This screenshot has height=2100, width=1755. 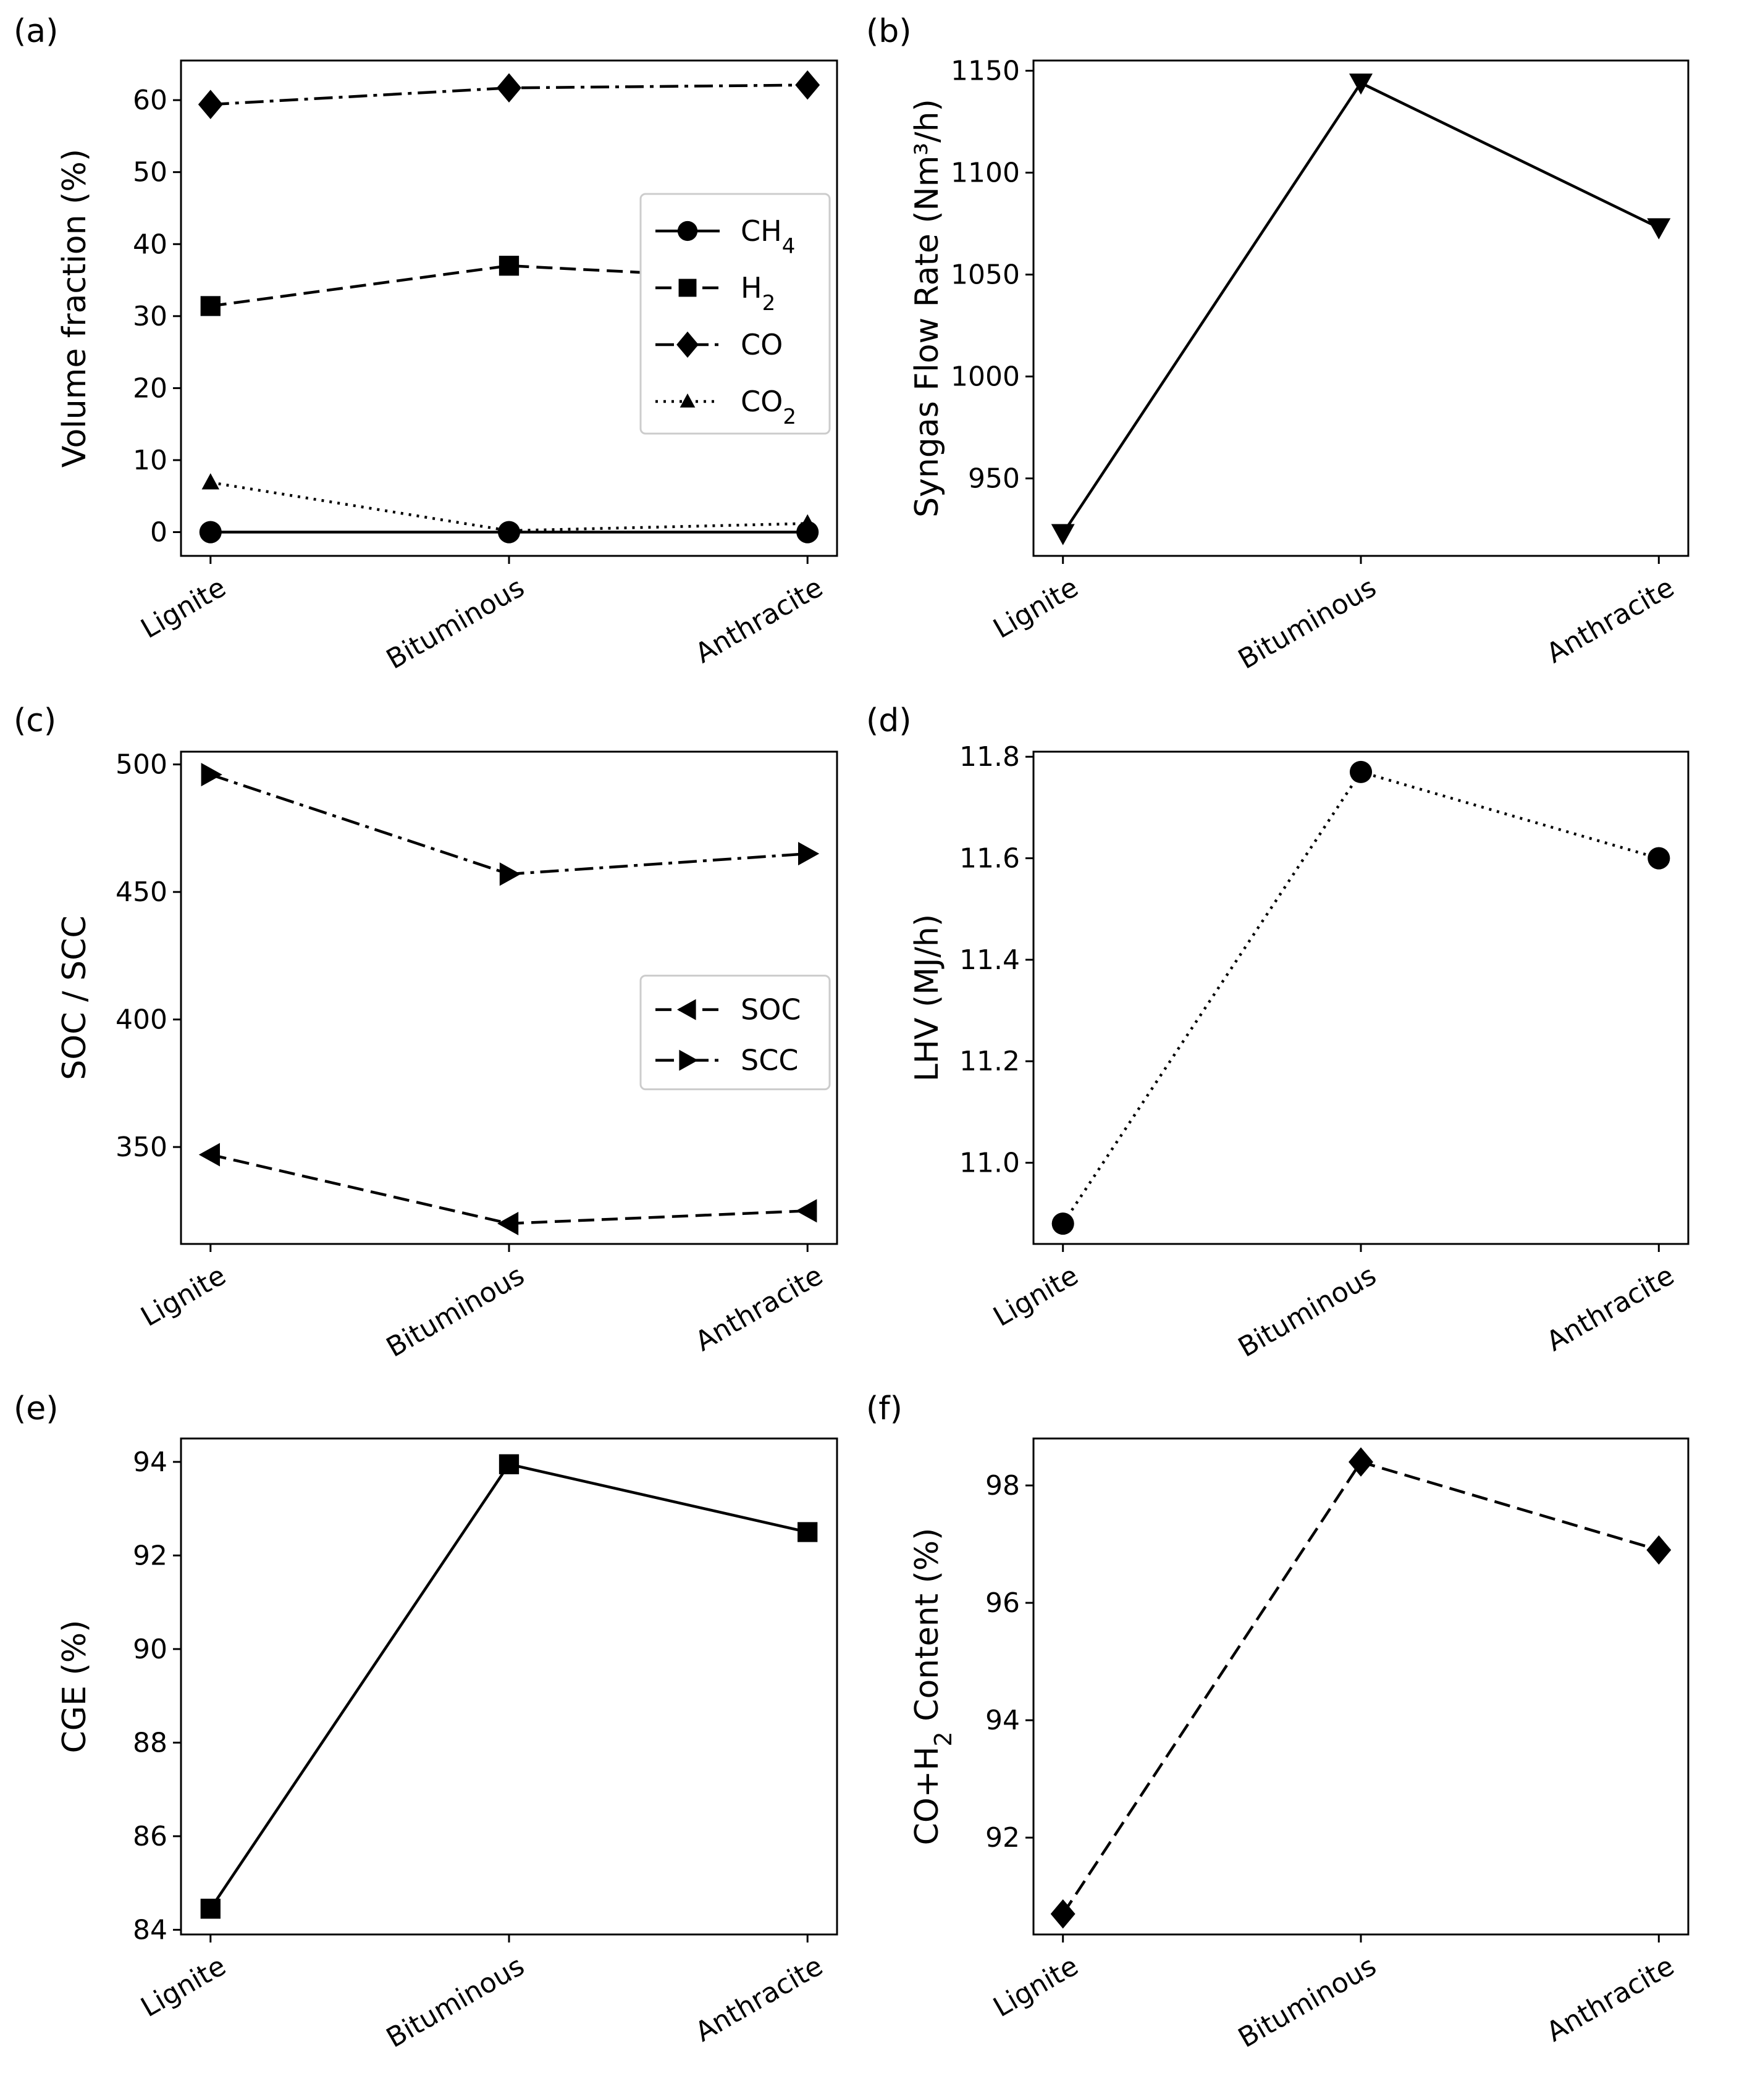 What do you see at coordinates (884, 1409) in the screenshot?
I see `panel-letter: (f)` at bounding box center [884, 1409].